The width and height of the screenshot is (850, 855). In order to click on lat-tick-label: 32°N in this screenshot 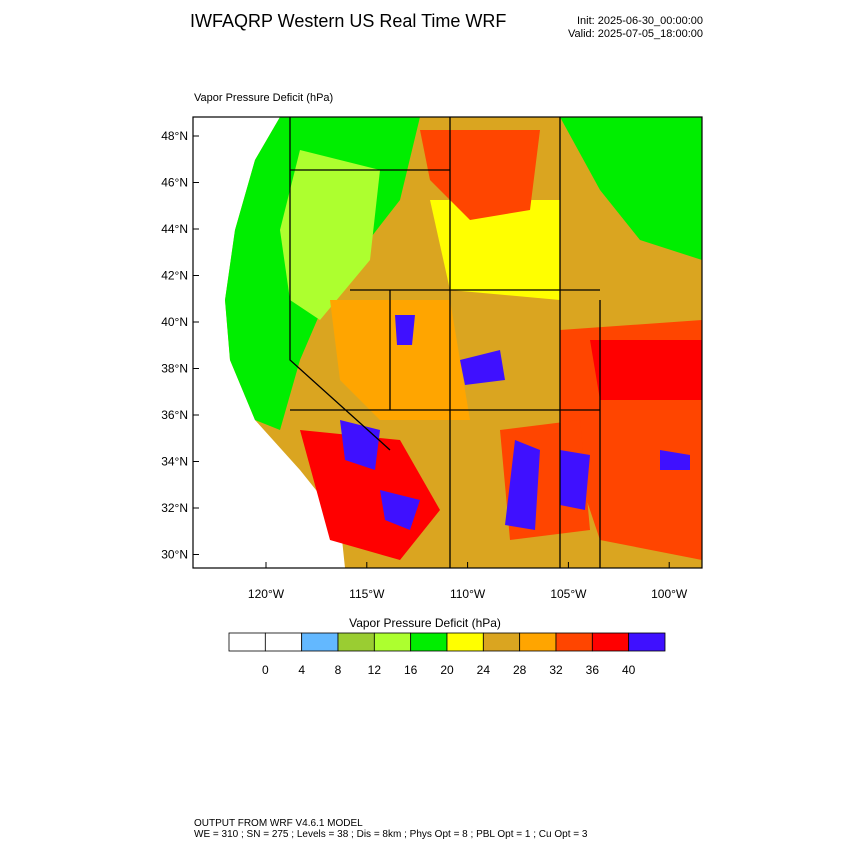, I will do `click(174, 508)`.